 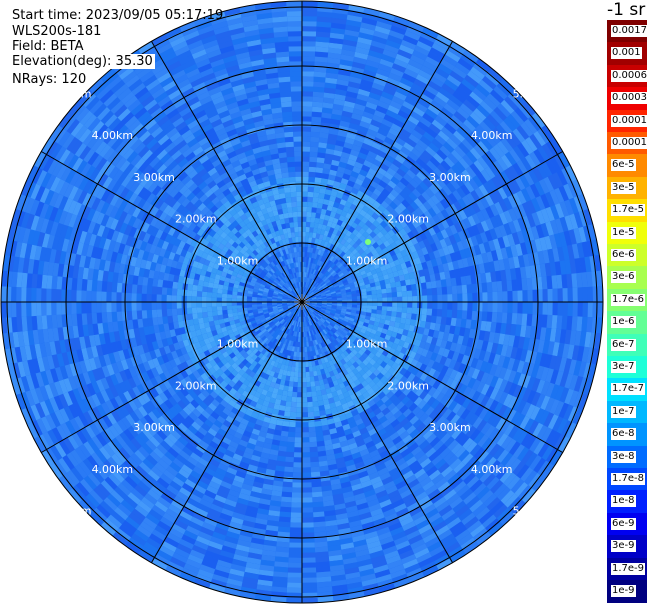 I want to click on colorbar-tick-label: 6e-6, so click(x=623, y=255).